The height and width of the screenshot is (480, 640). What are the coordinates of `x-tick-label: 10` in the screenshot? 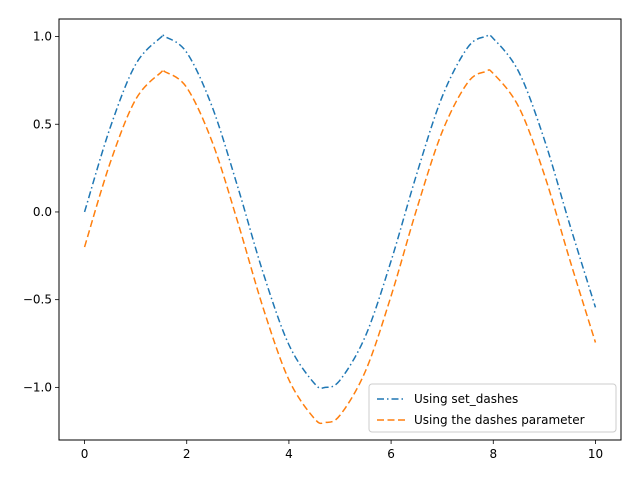 It's located at (595, 454).